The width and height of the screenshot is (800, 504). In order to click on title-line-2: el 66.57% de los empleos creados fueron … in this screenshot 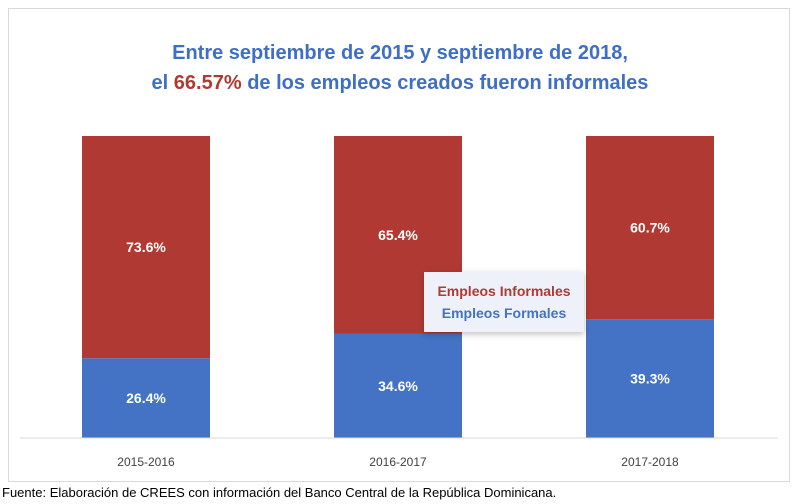, I will do `click(400, 83)`.